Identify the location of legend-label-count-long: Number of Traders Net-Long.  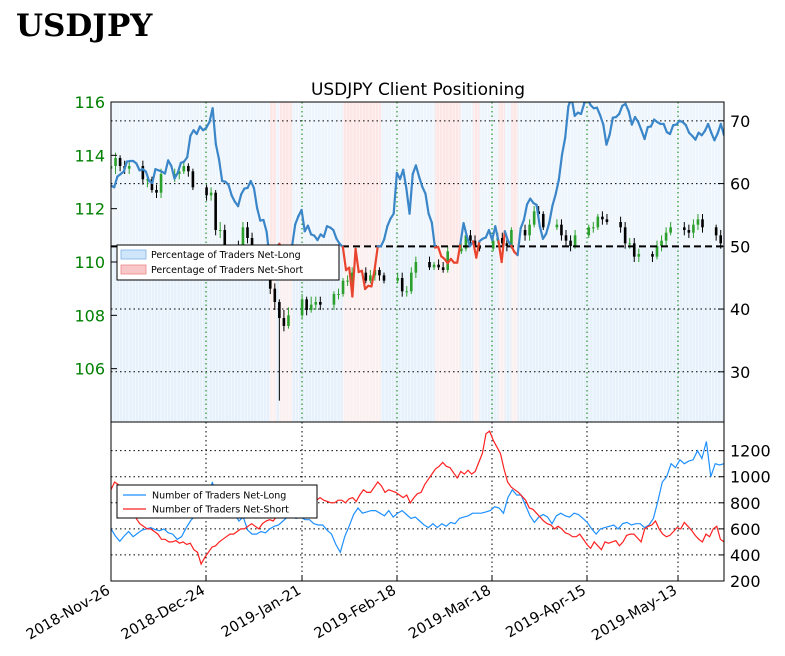
(219, 496).